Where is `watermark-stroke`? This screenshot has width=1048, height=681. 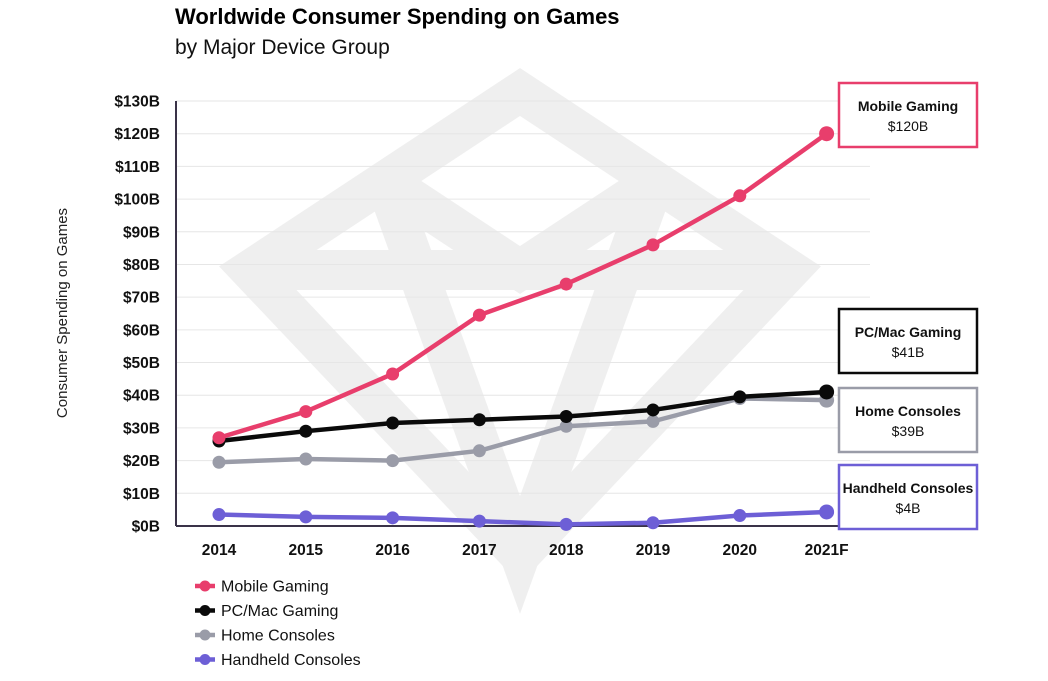 watermark-stroke is located at coordinates (520, 229).